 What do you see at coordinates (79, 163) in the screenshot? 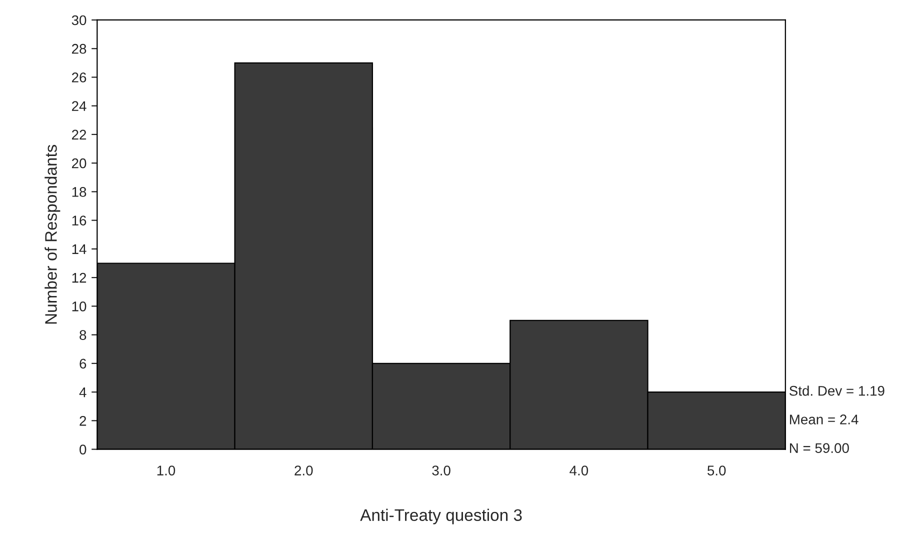
I see `y-tick-label: 20` at bounding box center [79, 163].